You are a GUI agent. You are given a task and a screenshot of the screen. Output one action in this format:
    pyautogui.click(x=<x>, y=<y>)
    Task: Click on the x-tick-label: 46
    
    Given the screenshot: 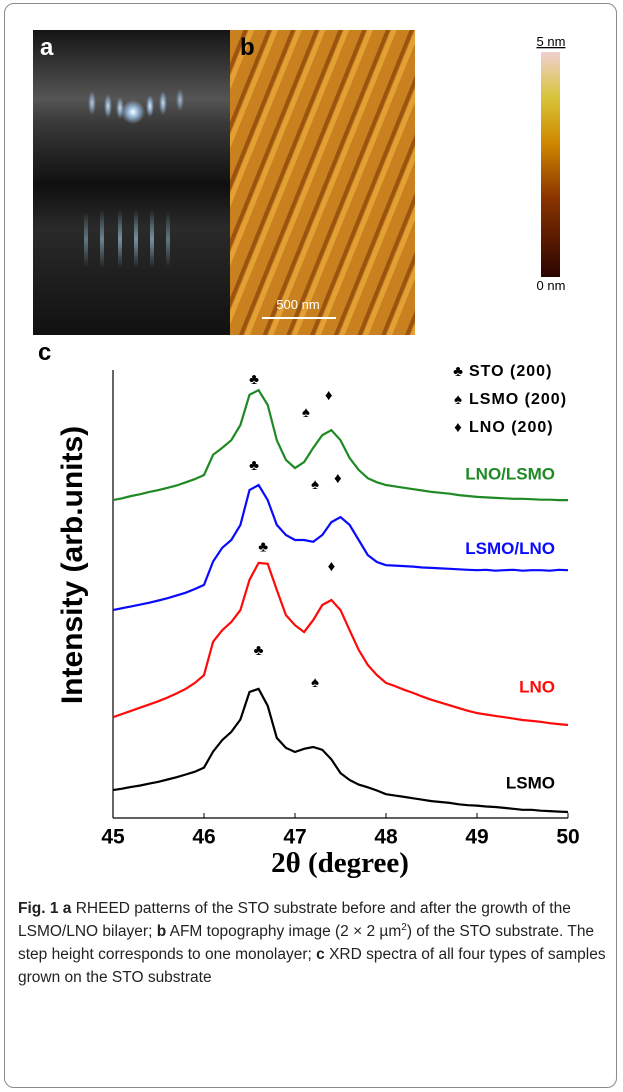 What is the action you would take?
    pyautogui.click(x=203, y=837)
    